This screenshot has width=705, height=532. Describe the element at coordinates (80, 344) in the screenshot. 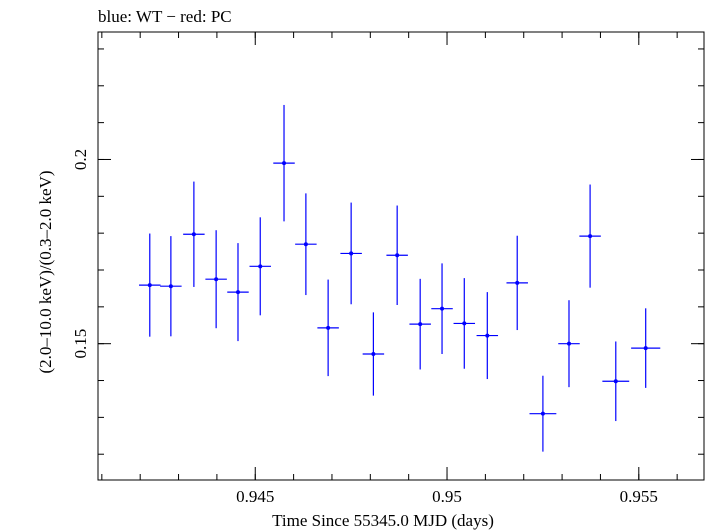

I see `y-tick-label: 0.15` at that location.